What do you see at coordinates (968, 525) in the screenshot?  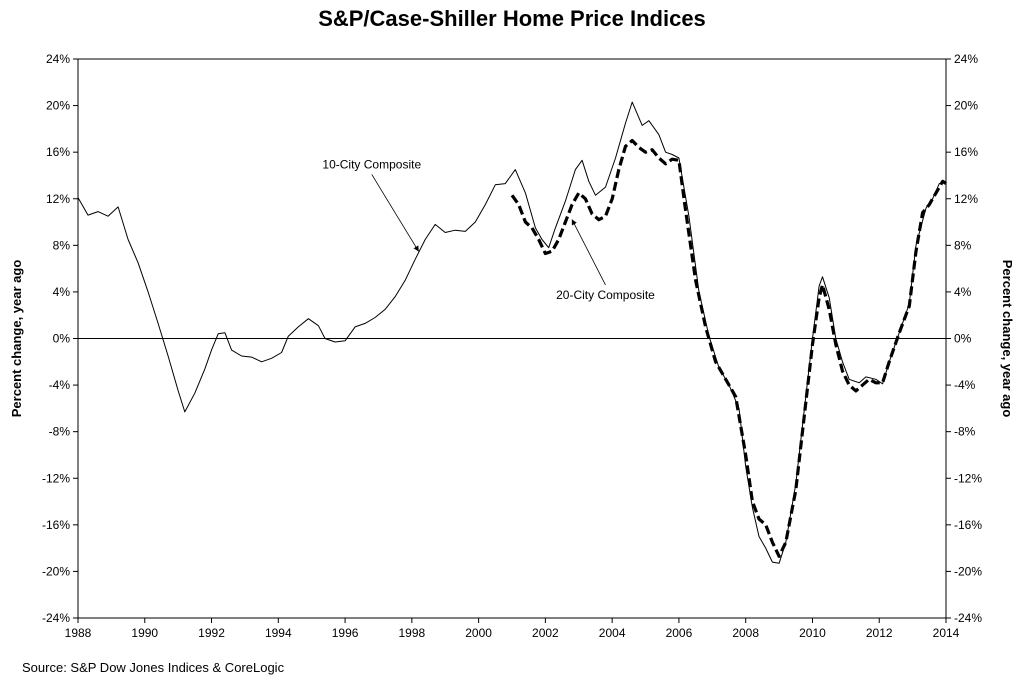 I see `y-tick-label-right: -16%` at bounding box center [968, 525].